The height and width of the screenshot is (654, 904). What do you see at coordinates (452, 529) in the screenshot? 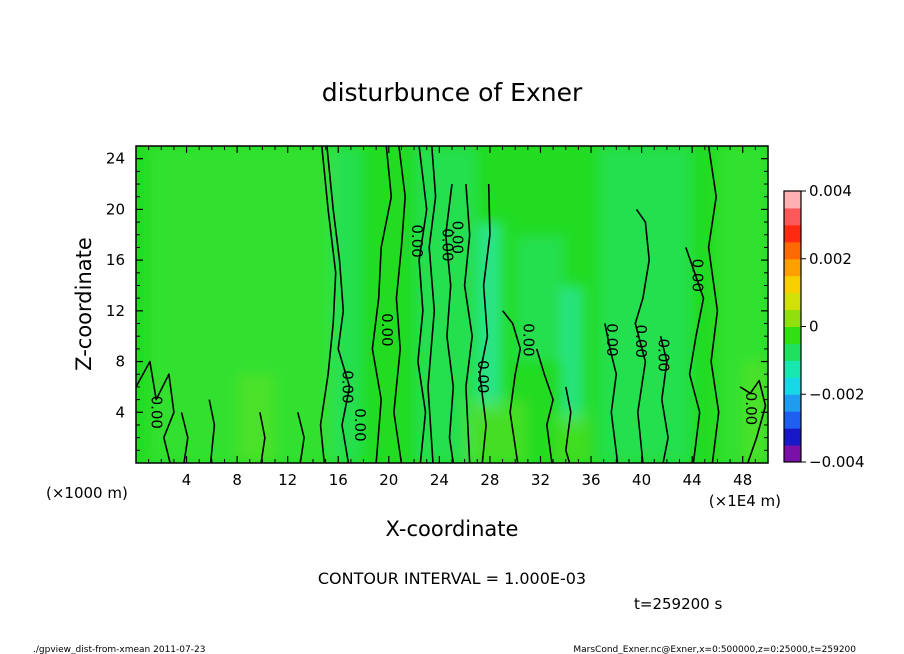
I see `x-axis-title: X-coordinate` at bounding box center [452, 529].